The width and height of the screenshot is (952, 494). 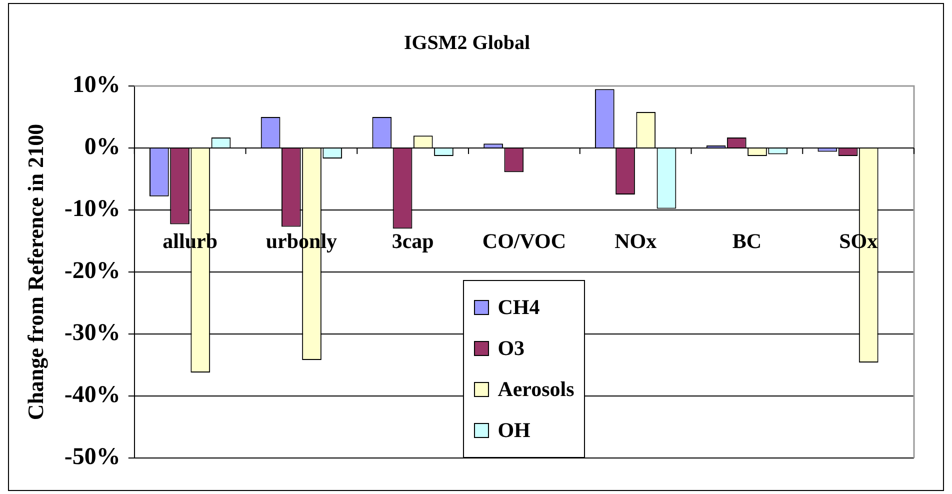 I want to click on chart-title: IGSM2 Global, so click(x=467, y=43).